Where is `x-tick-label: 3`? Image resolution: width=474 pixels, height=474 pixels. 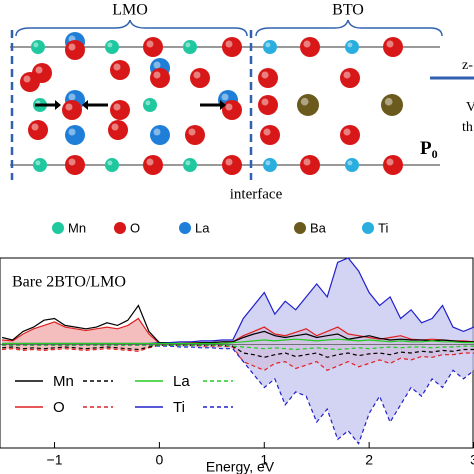
x-tick-label: 3 is located at coordinates (472, 460).